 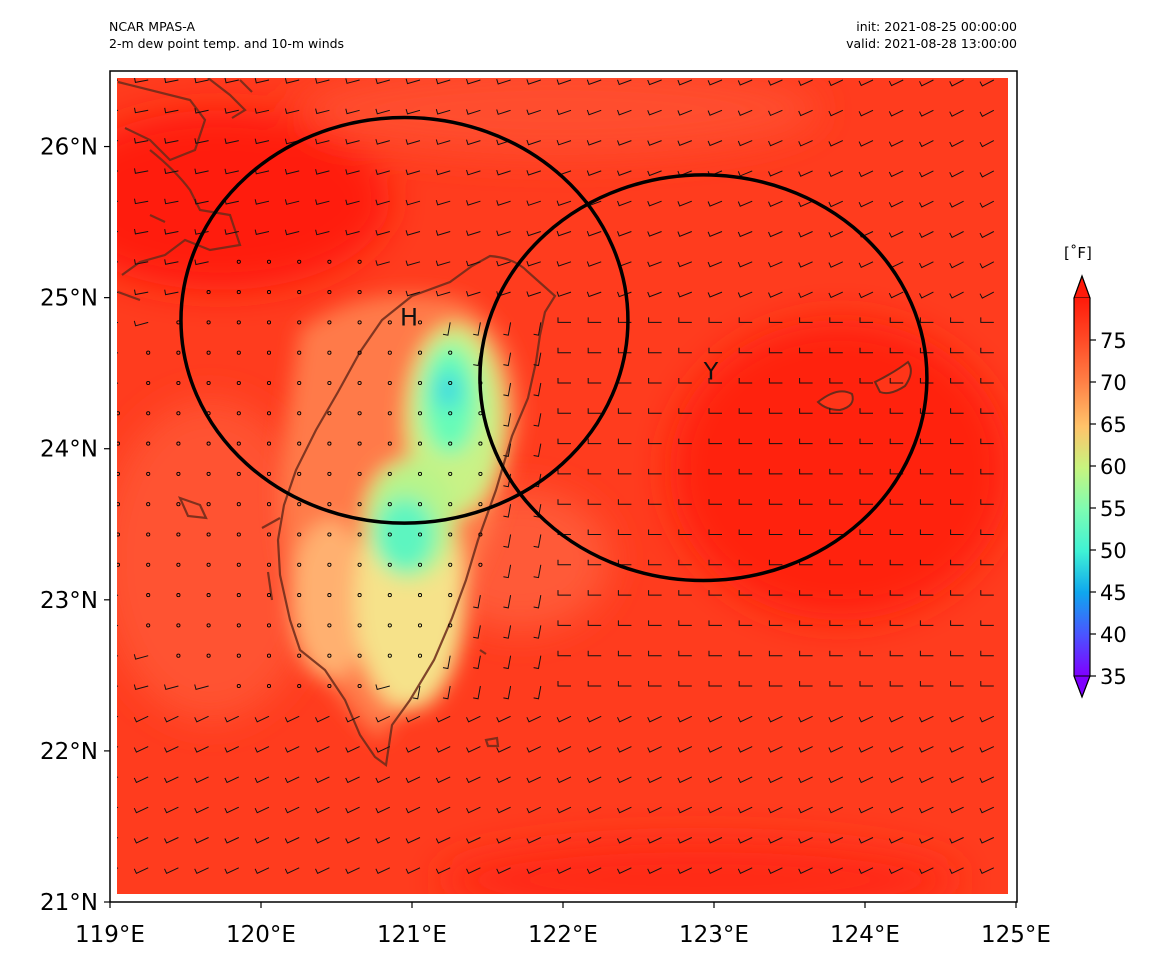 What do you see at coordinates (69, 752) in the screenshot?
I see `lat-tick-label: 22°N` at bounding box center [69, 752].